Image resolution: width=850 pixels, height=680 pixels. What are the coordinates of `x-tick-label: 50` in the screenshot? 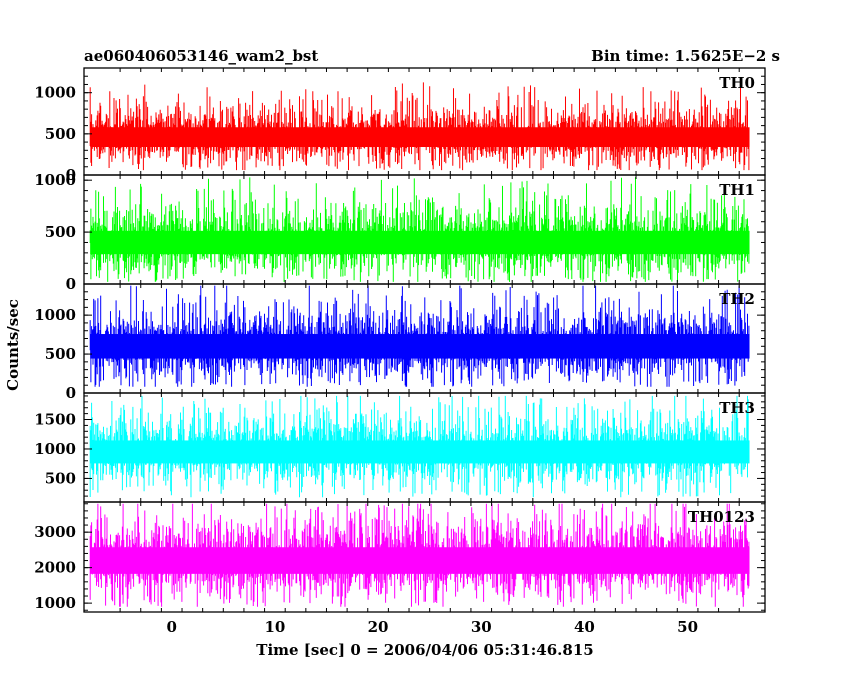 It's located at (687, 627).